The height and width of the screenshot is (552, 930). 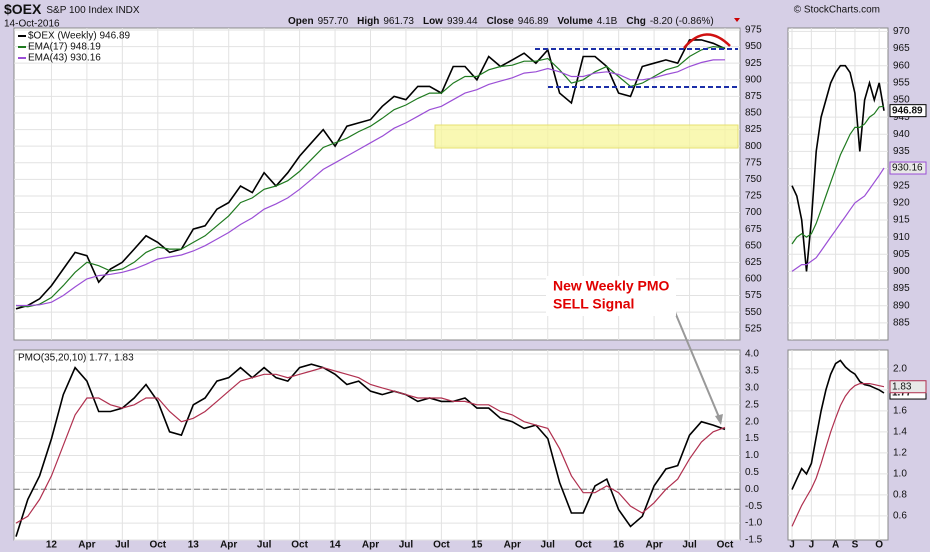 What do you see at coordinates (901, 220) in the screenshot?
I see `y-tick-label: 915` at bounding box center [901, 220].